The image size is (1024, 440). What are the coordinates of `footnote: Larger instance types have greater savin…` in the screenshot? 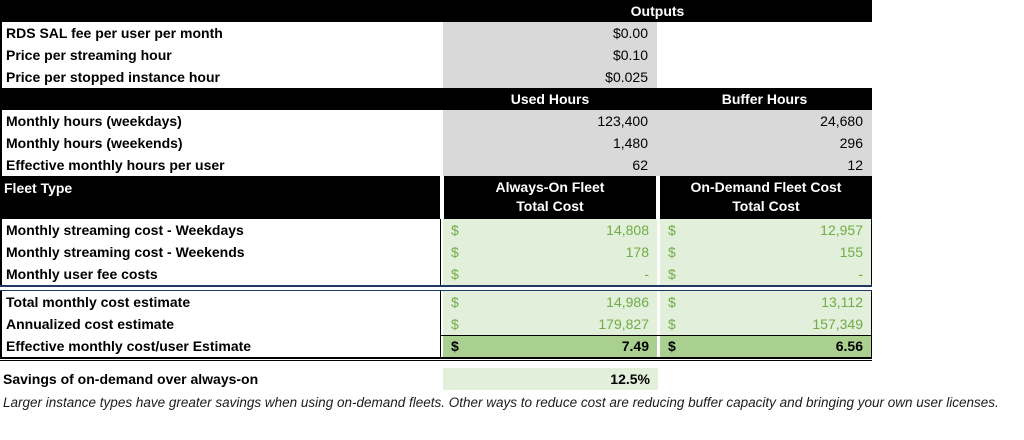 It's located at (501, 402).